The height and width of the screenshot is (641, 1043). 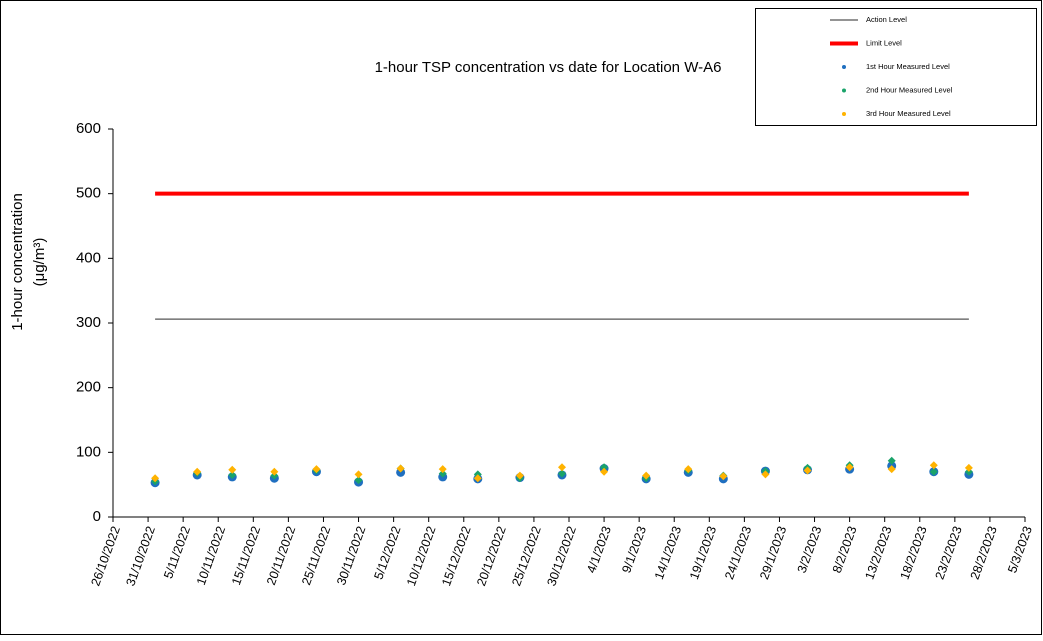 I want to click on y-tick-label: 0, so click(x=97, y=516).